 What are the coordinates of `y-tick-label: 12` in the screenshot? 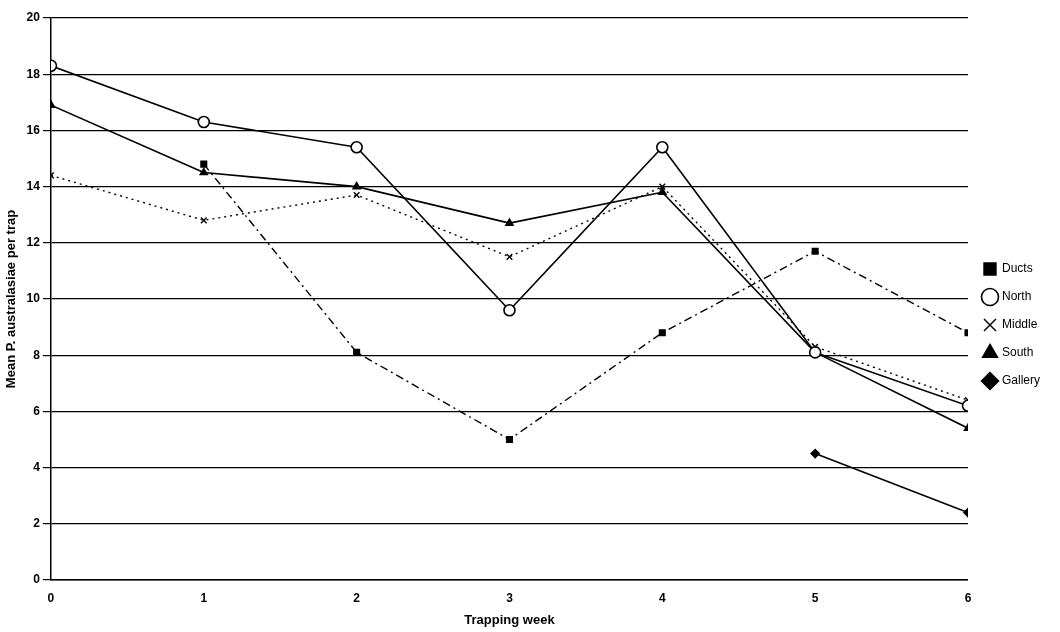 It's located at (33, 242).